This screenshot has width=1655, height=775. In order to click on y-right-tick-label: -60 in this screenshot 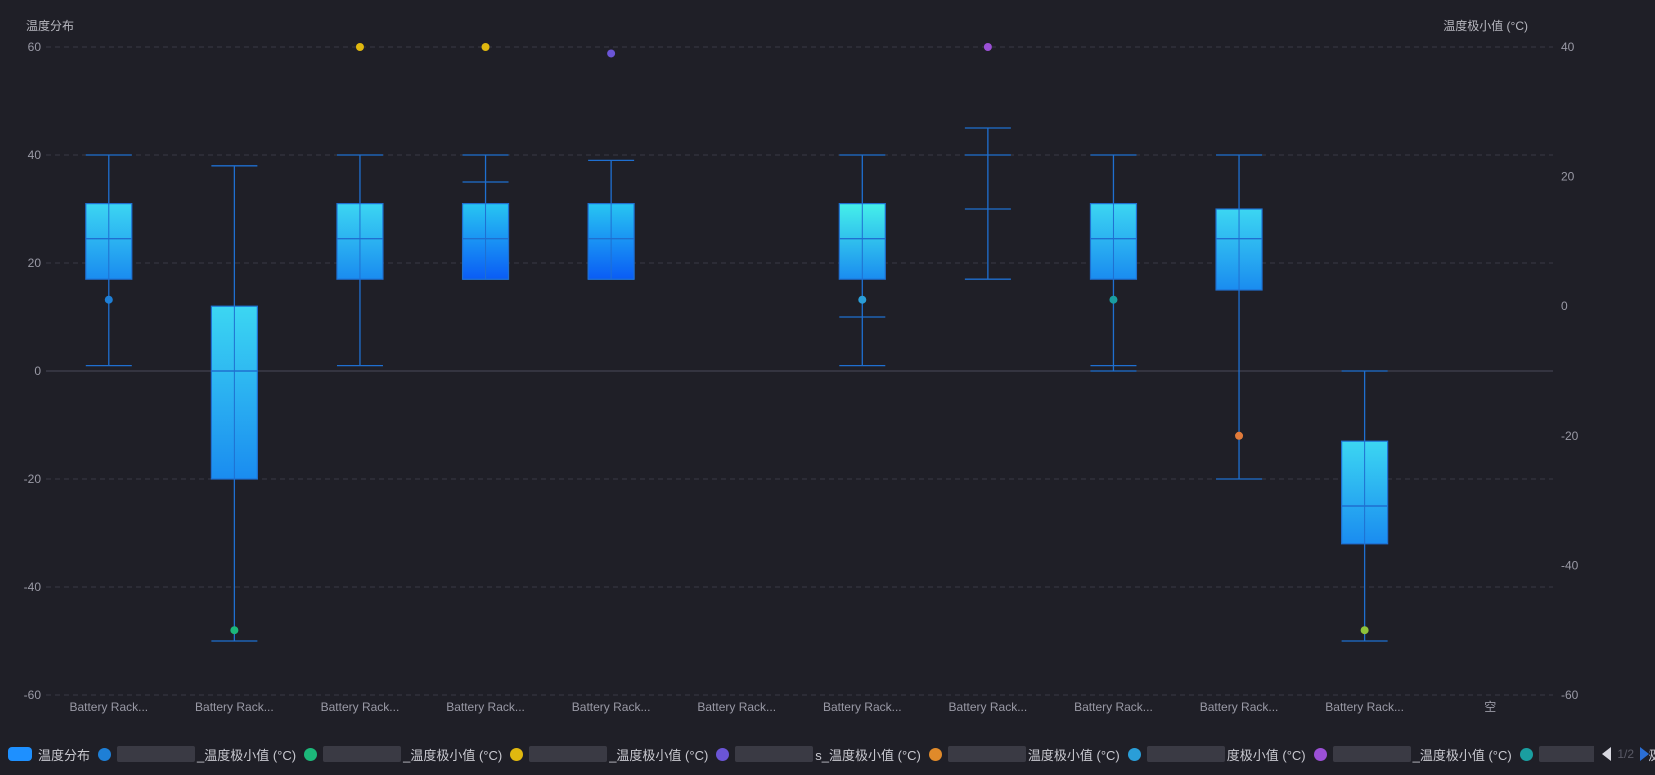, I will do `click(1570, 695)`.